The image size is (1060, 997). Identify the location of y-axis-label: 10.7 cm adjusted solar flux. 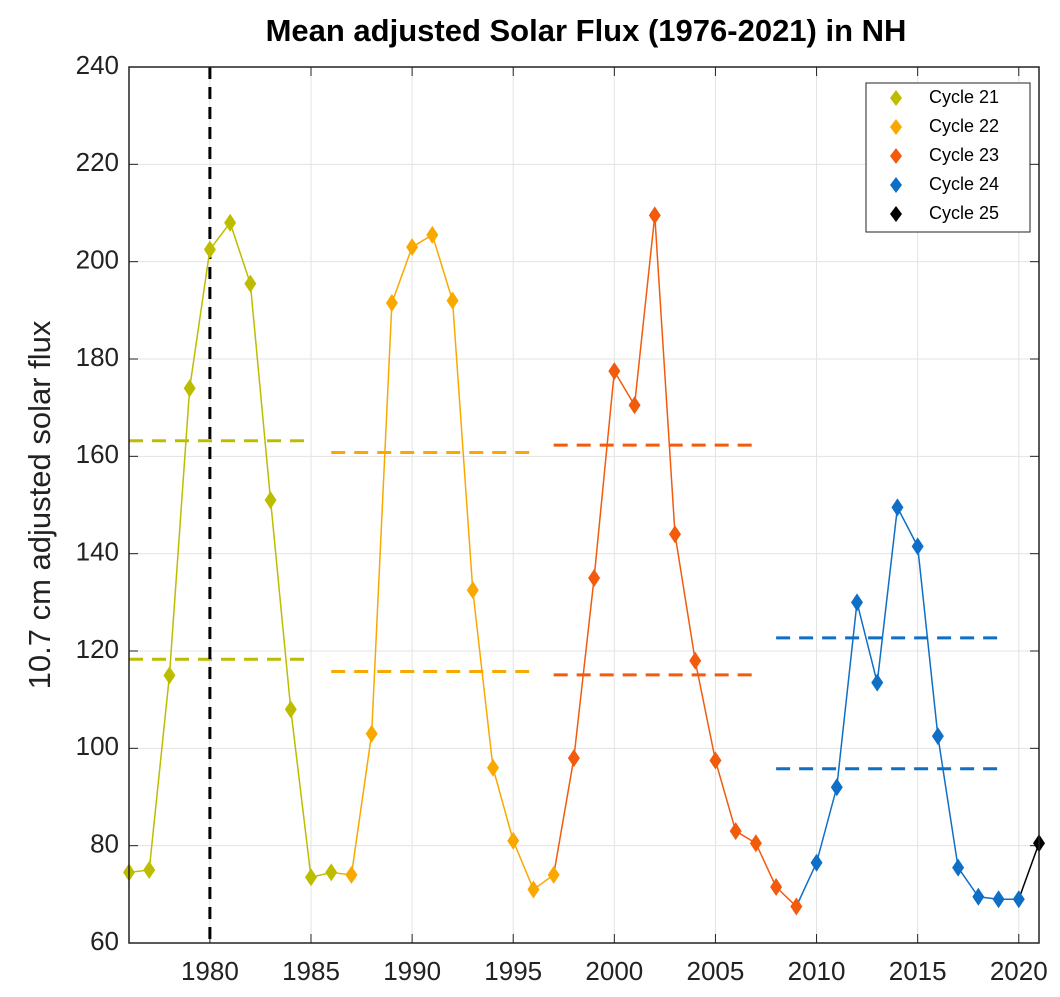
(39, 504).